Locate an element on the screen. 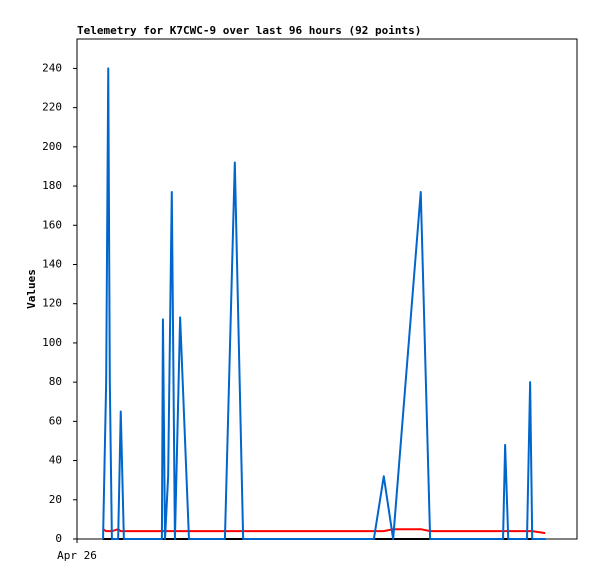 The width and height of the screenshot is (597, 579). y-tick-label: 140 is located at coordinates (52, 263).